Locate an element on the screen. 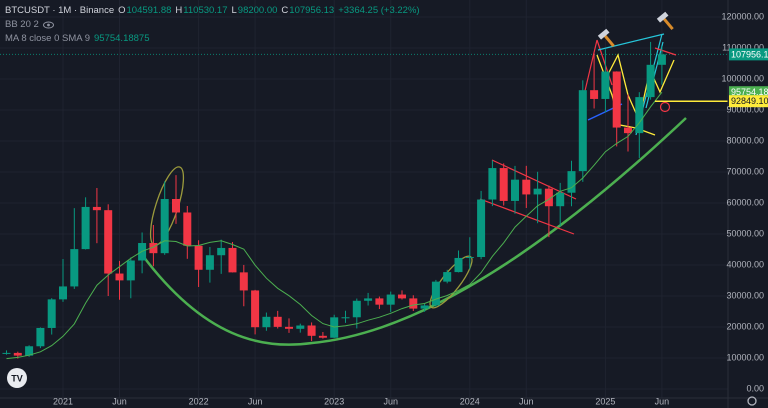 The width and height of the screenshot is (768, 408). x-tick-label: 2022 is located at coordinates (199, 401).